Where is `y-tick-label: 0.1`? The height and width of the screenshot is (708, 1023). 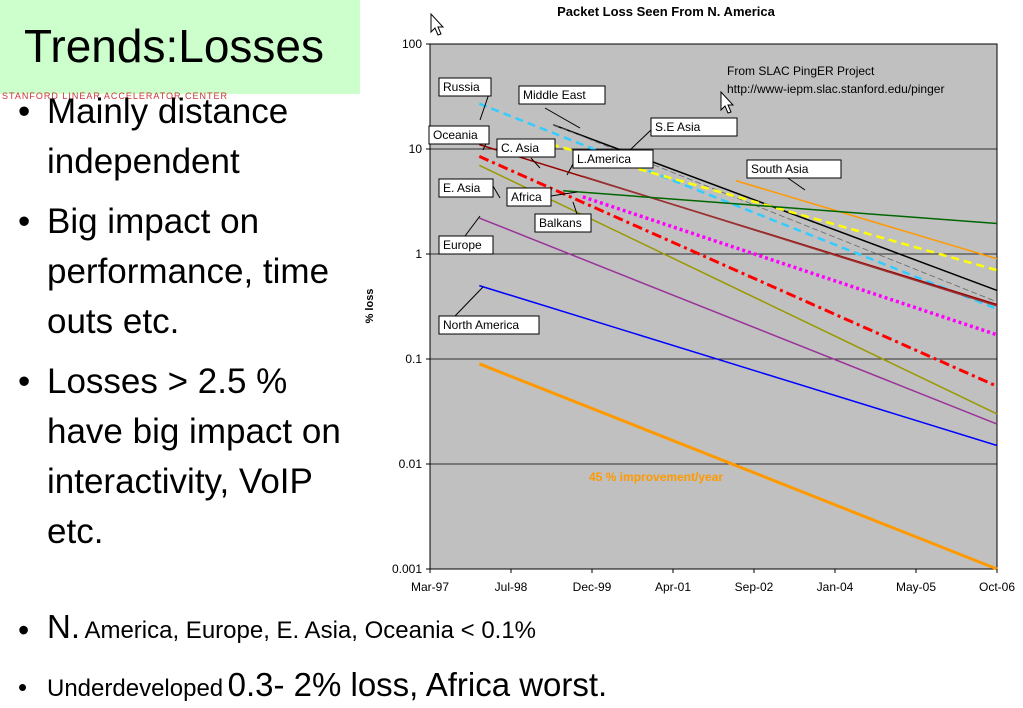
y-tick-label: 0.1 is located at coordinates (413, 359).